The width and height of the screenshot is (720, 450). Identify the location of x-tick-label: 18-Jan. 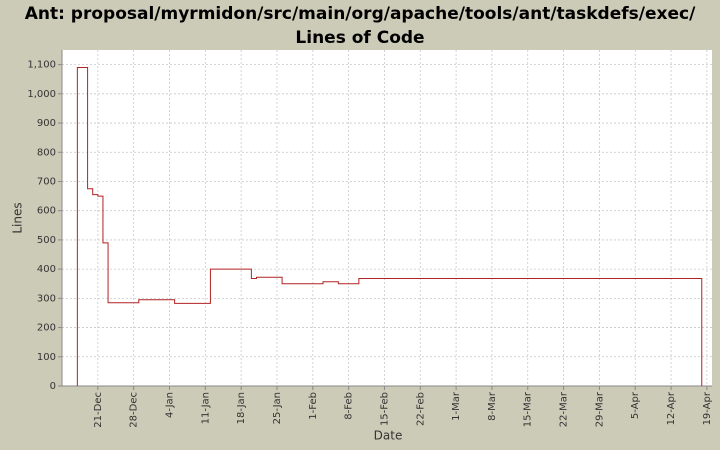
(241, 408).